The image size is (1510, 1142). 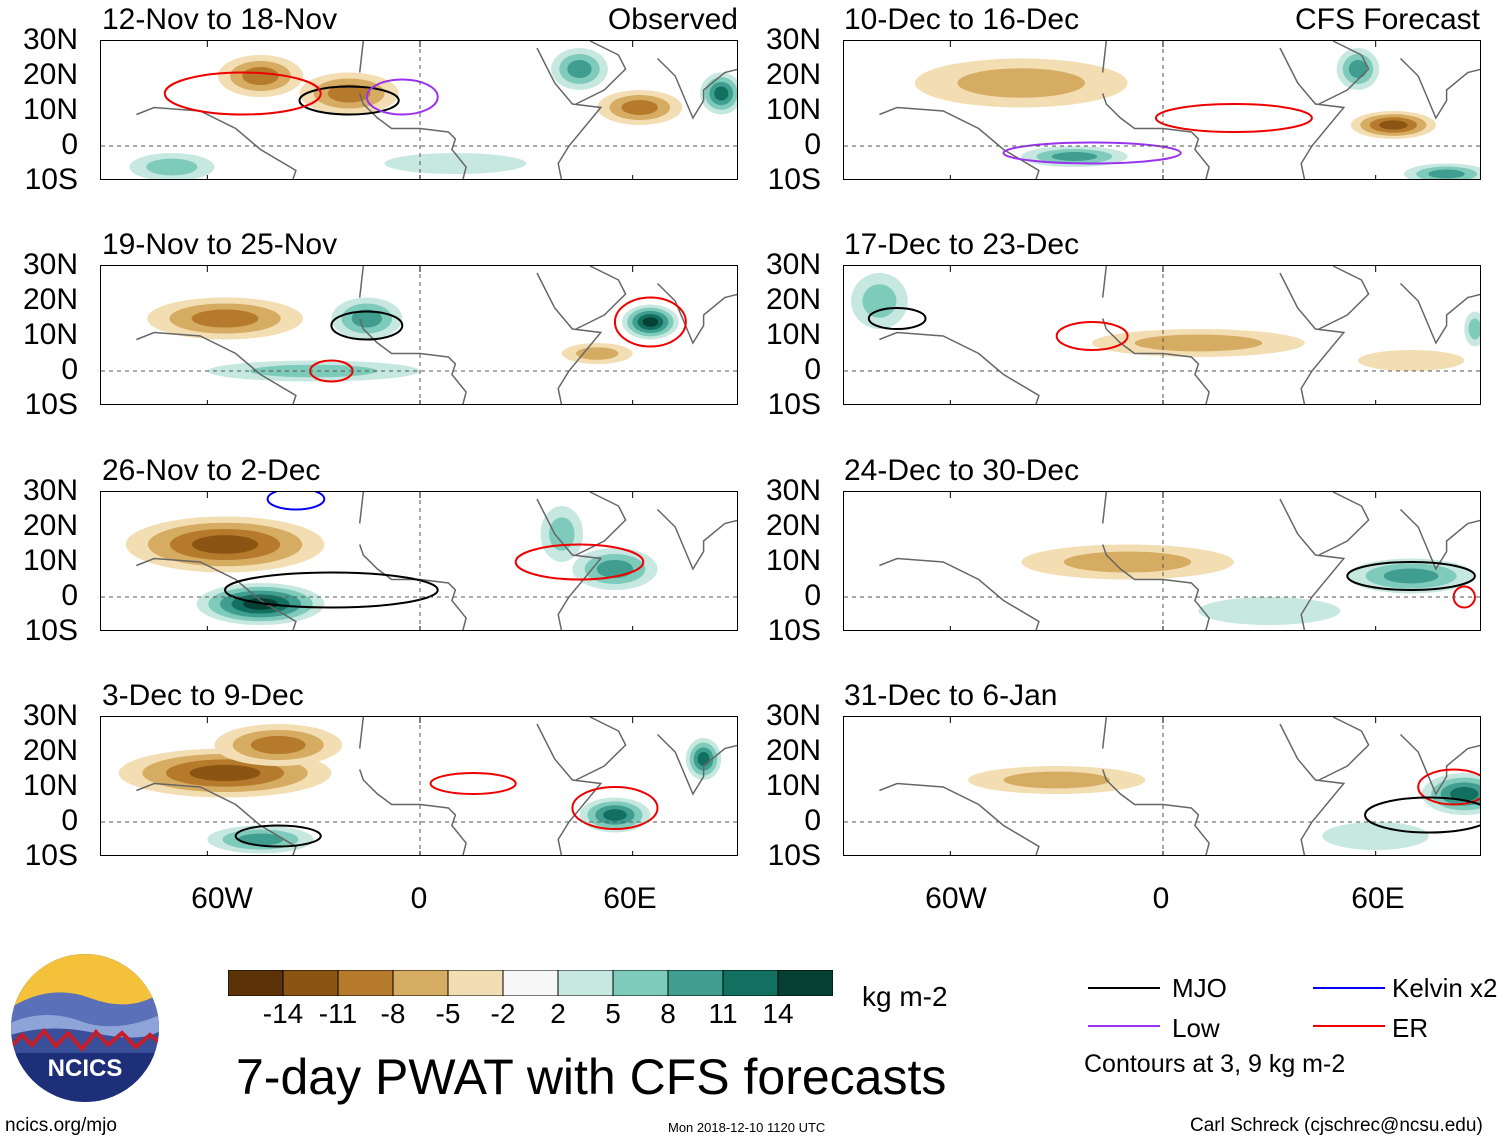 What do you see at coordinates (747, 1127) in the screenshot?
I see `footer-timestamp: Mon 2018-12-10 1120 UTC` at bounding box center [747, 1127].